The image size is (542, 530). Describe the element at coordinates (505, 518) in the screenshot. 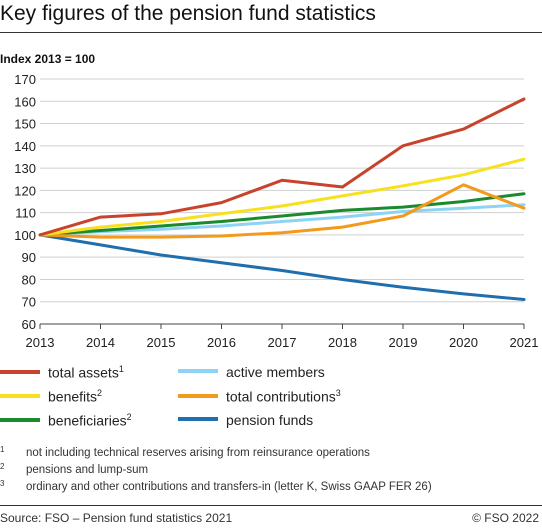

I see `copyright-text: © FSO 2022` at that location.